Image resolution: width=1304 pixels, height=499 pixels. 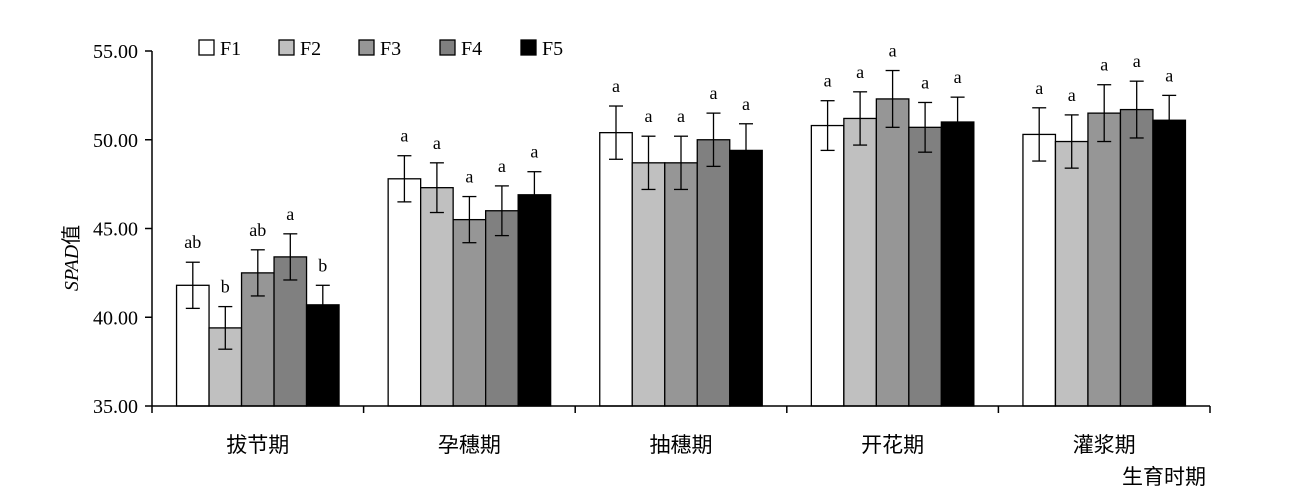 I want to click on x-category-label: 开花期, so click(x=892, y=445).